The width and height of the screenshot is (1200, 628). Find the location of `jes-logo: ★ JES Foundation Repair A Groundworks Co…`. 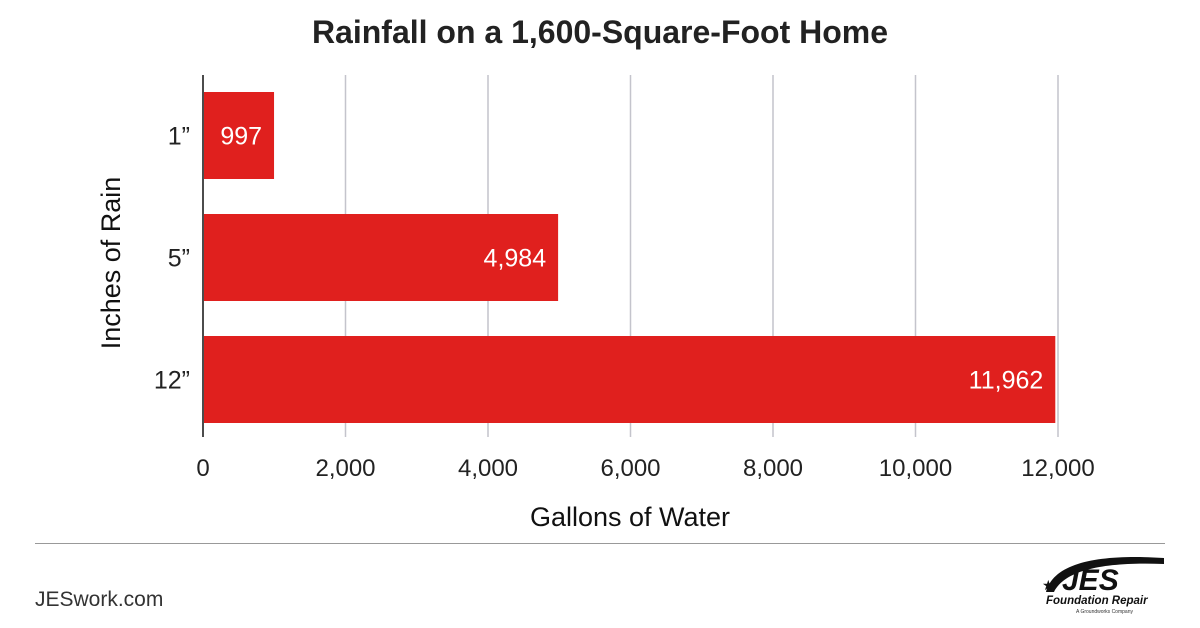

jes-logo: ★ JES Foundation Repair A Groundworks Co… is located at coordinates (1103, 586).